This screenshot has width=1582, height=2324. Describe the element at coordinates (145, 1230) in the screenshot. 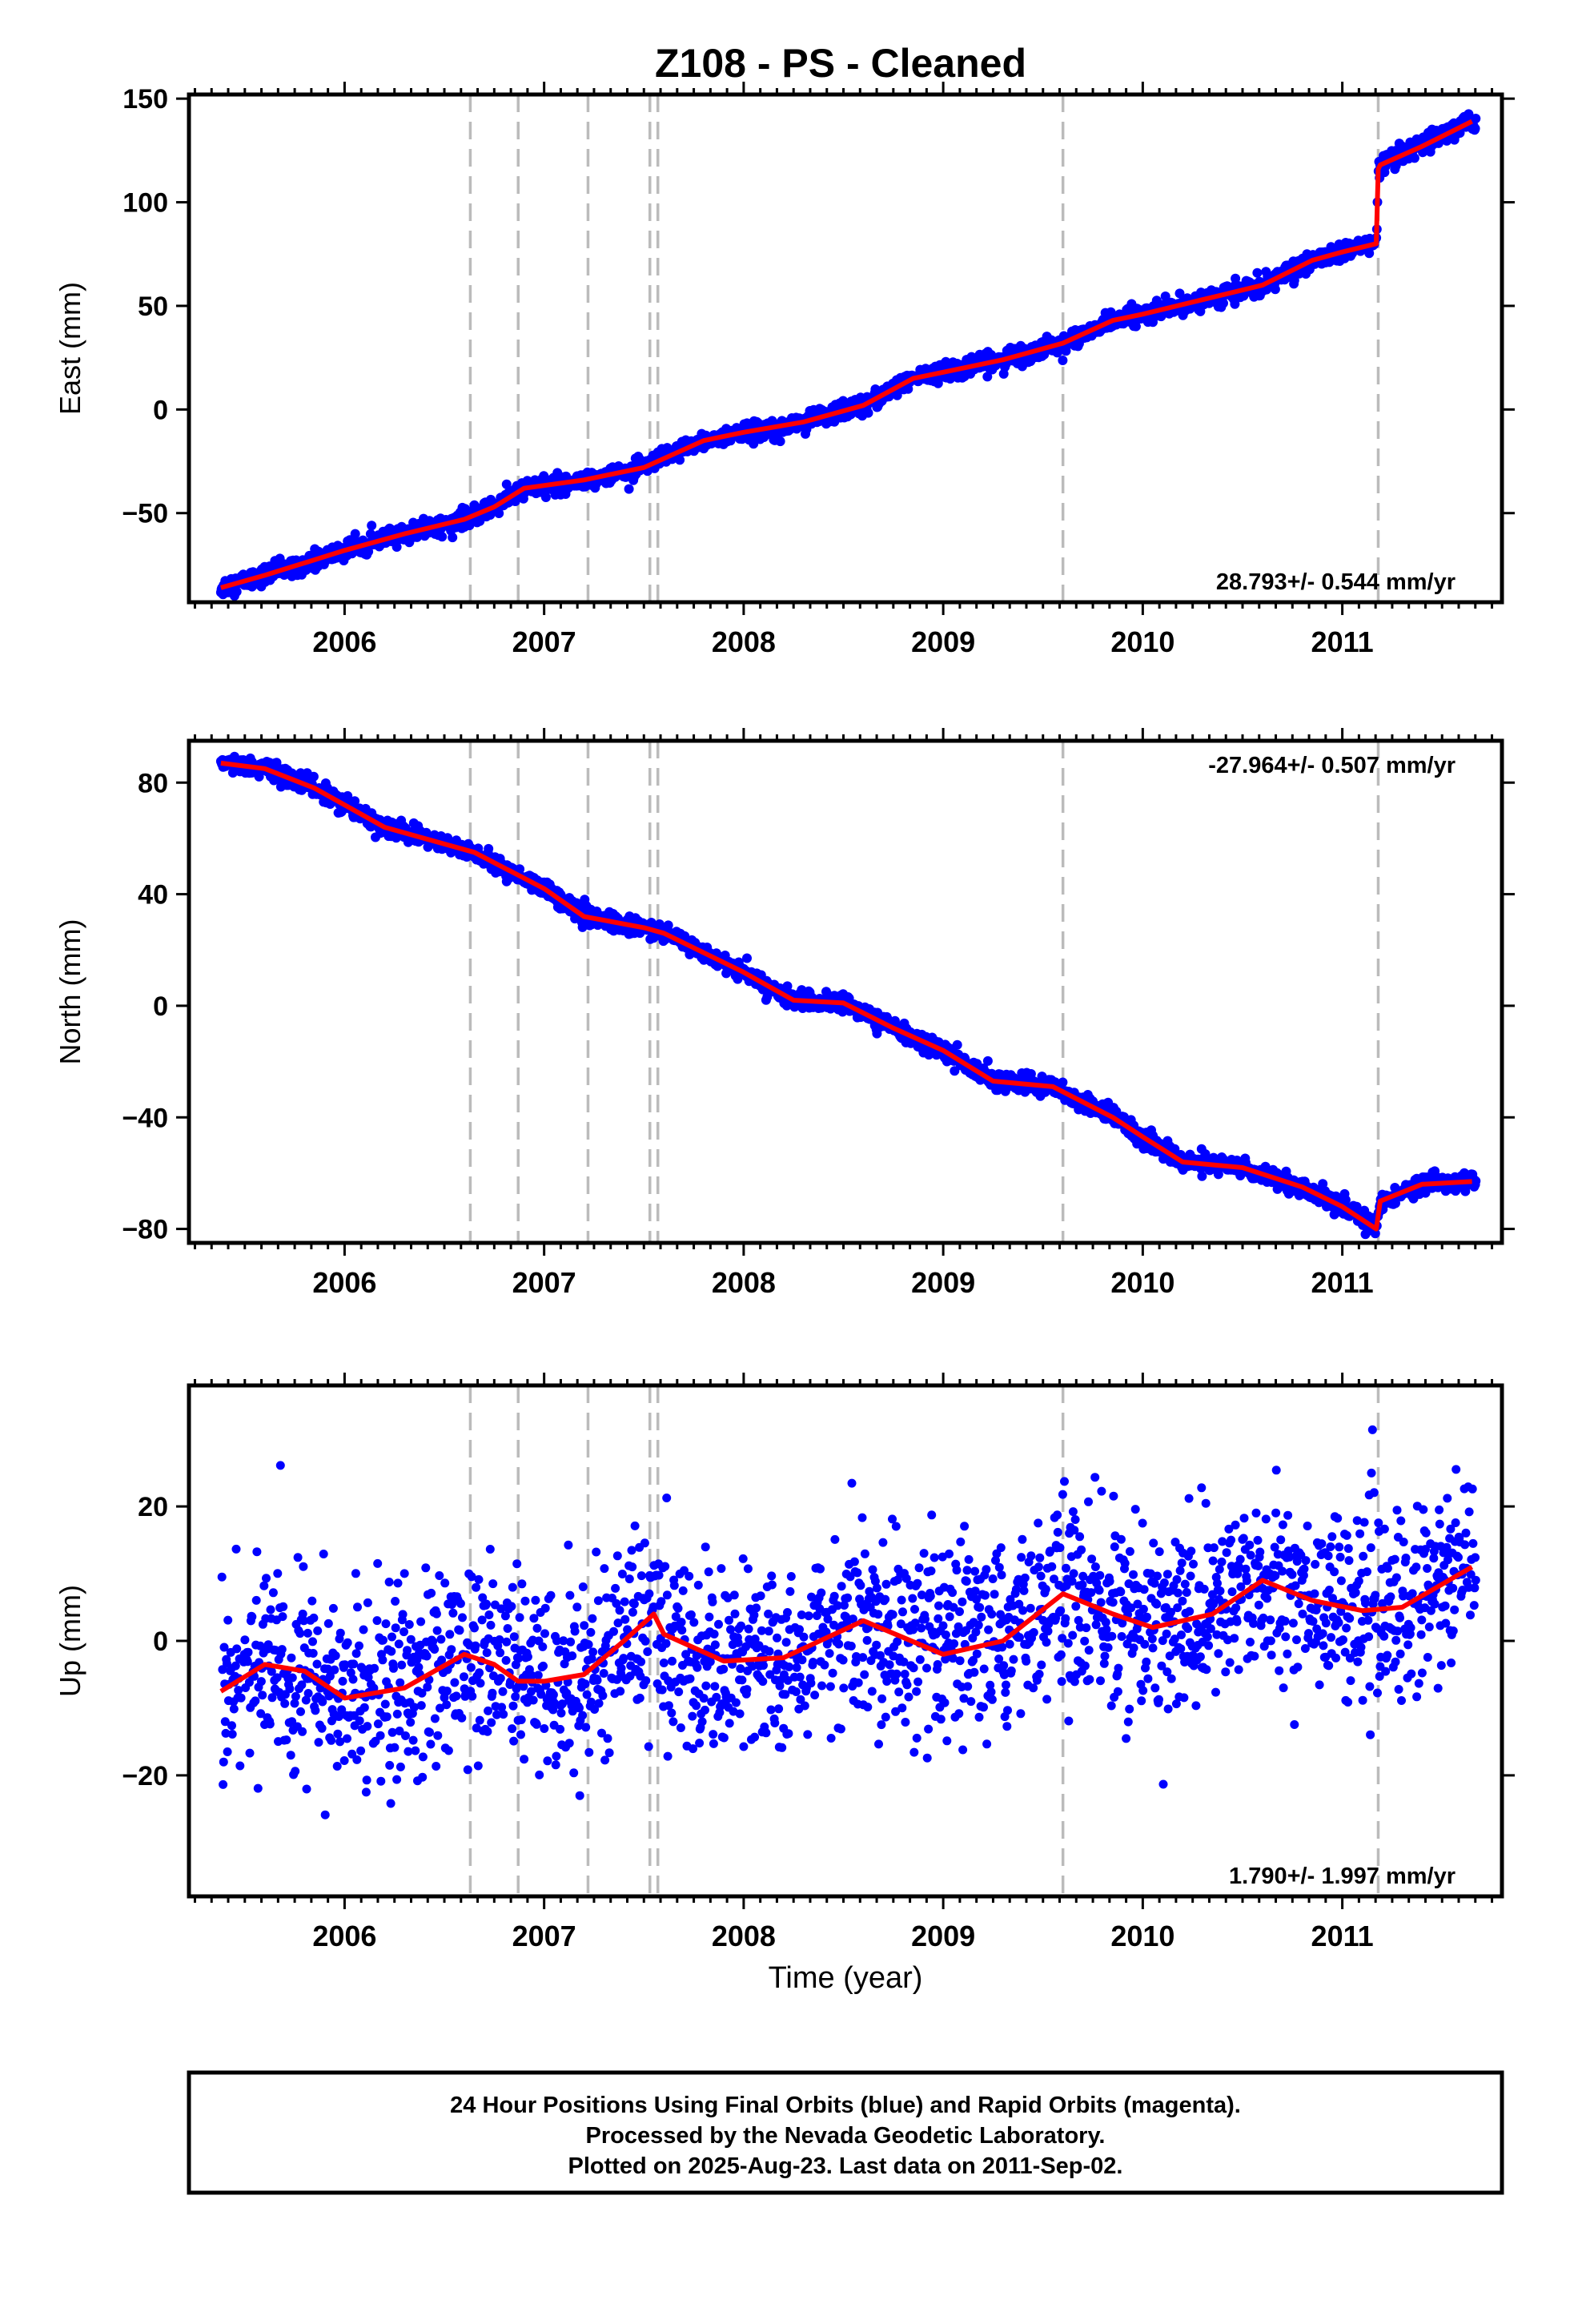

I see `y-tick-label: −80` at that location.